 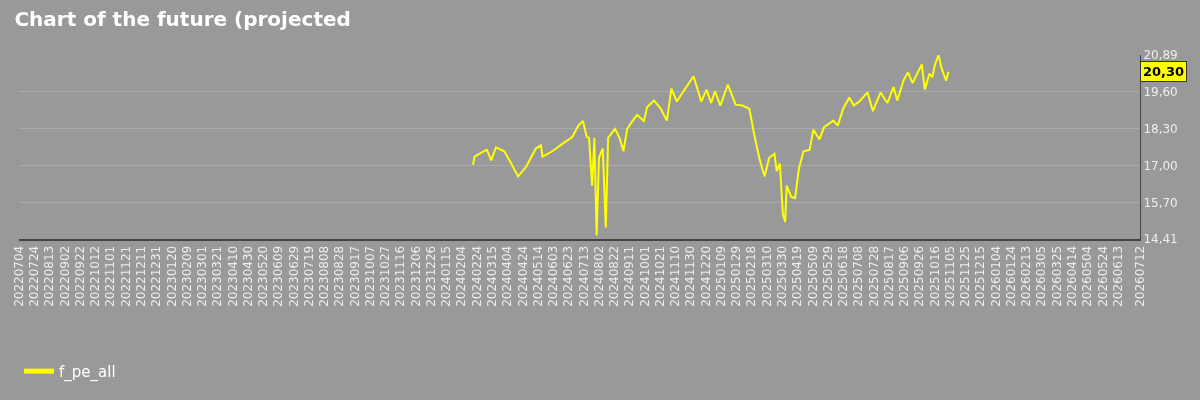 I want to click on x-tick-label: 20220922, so click(x=79, y=276).